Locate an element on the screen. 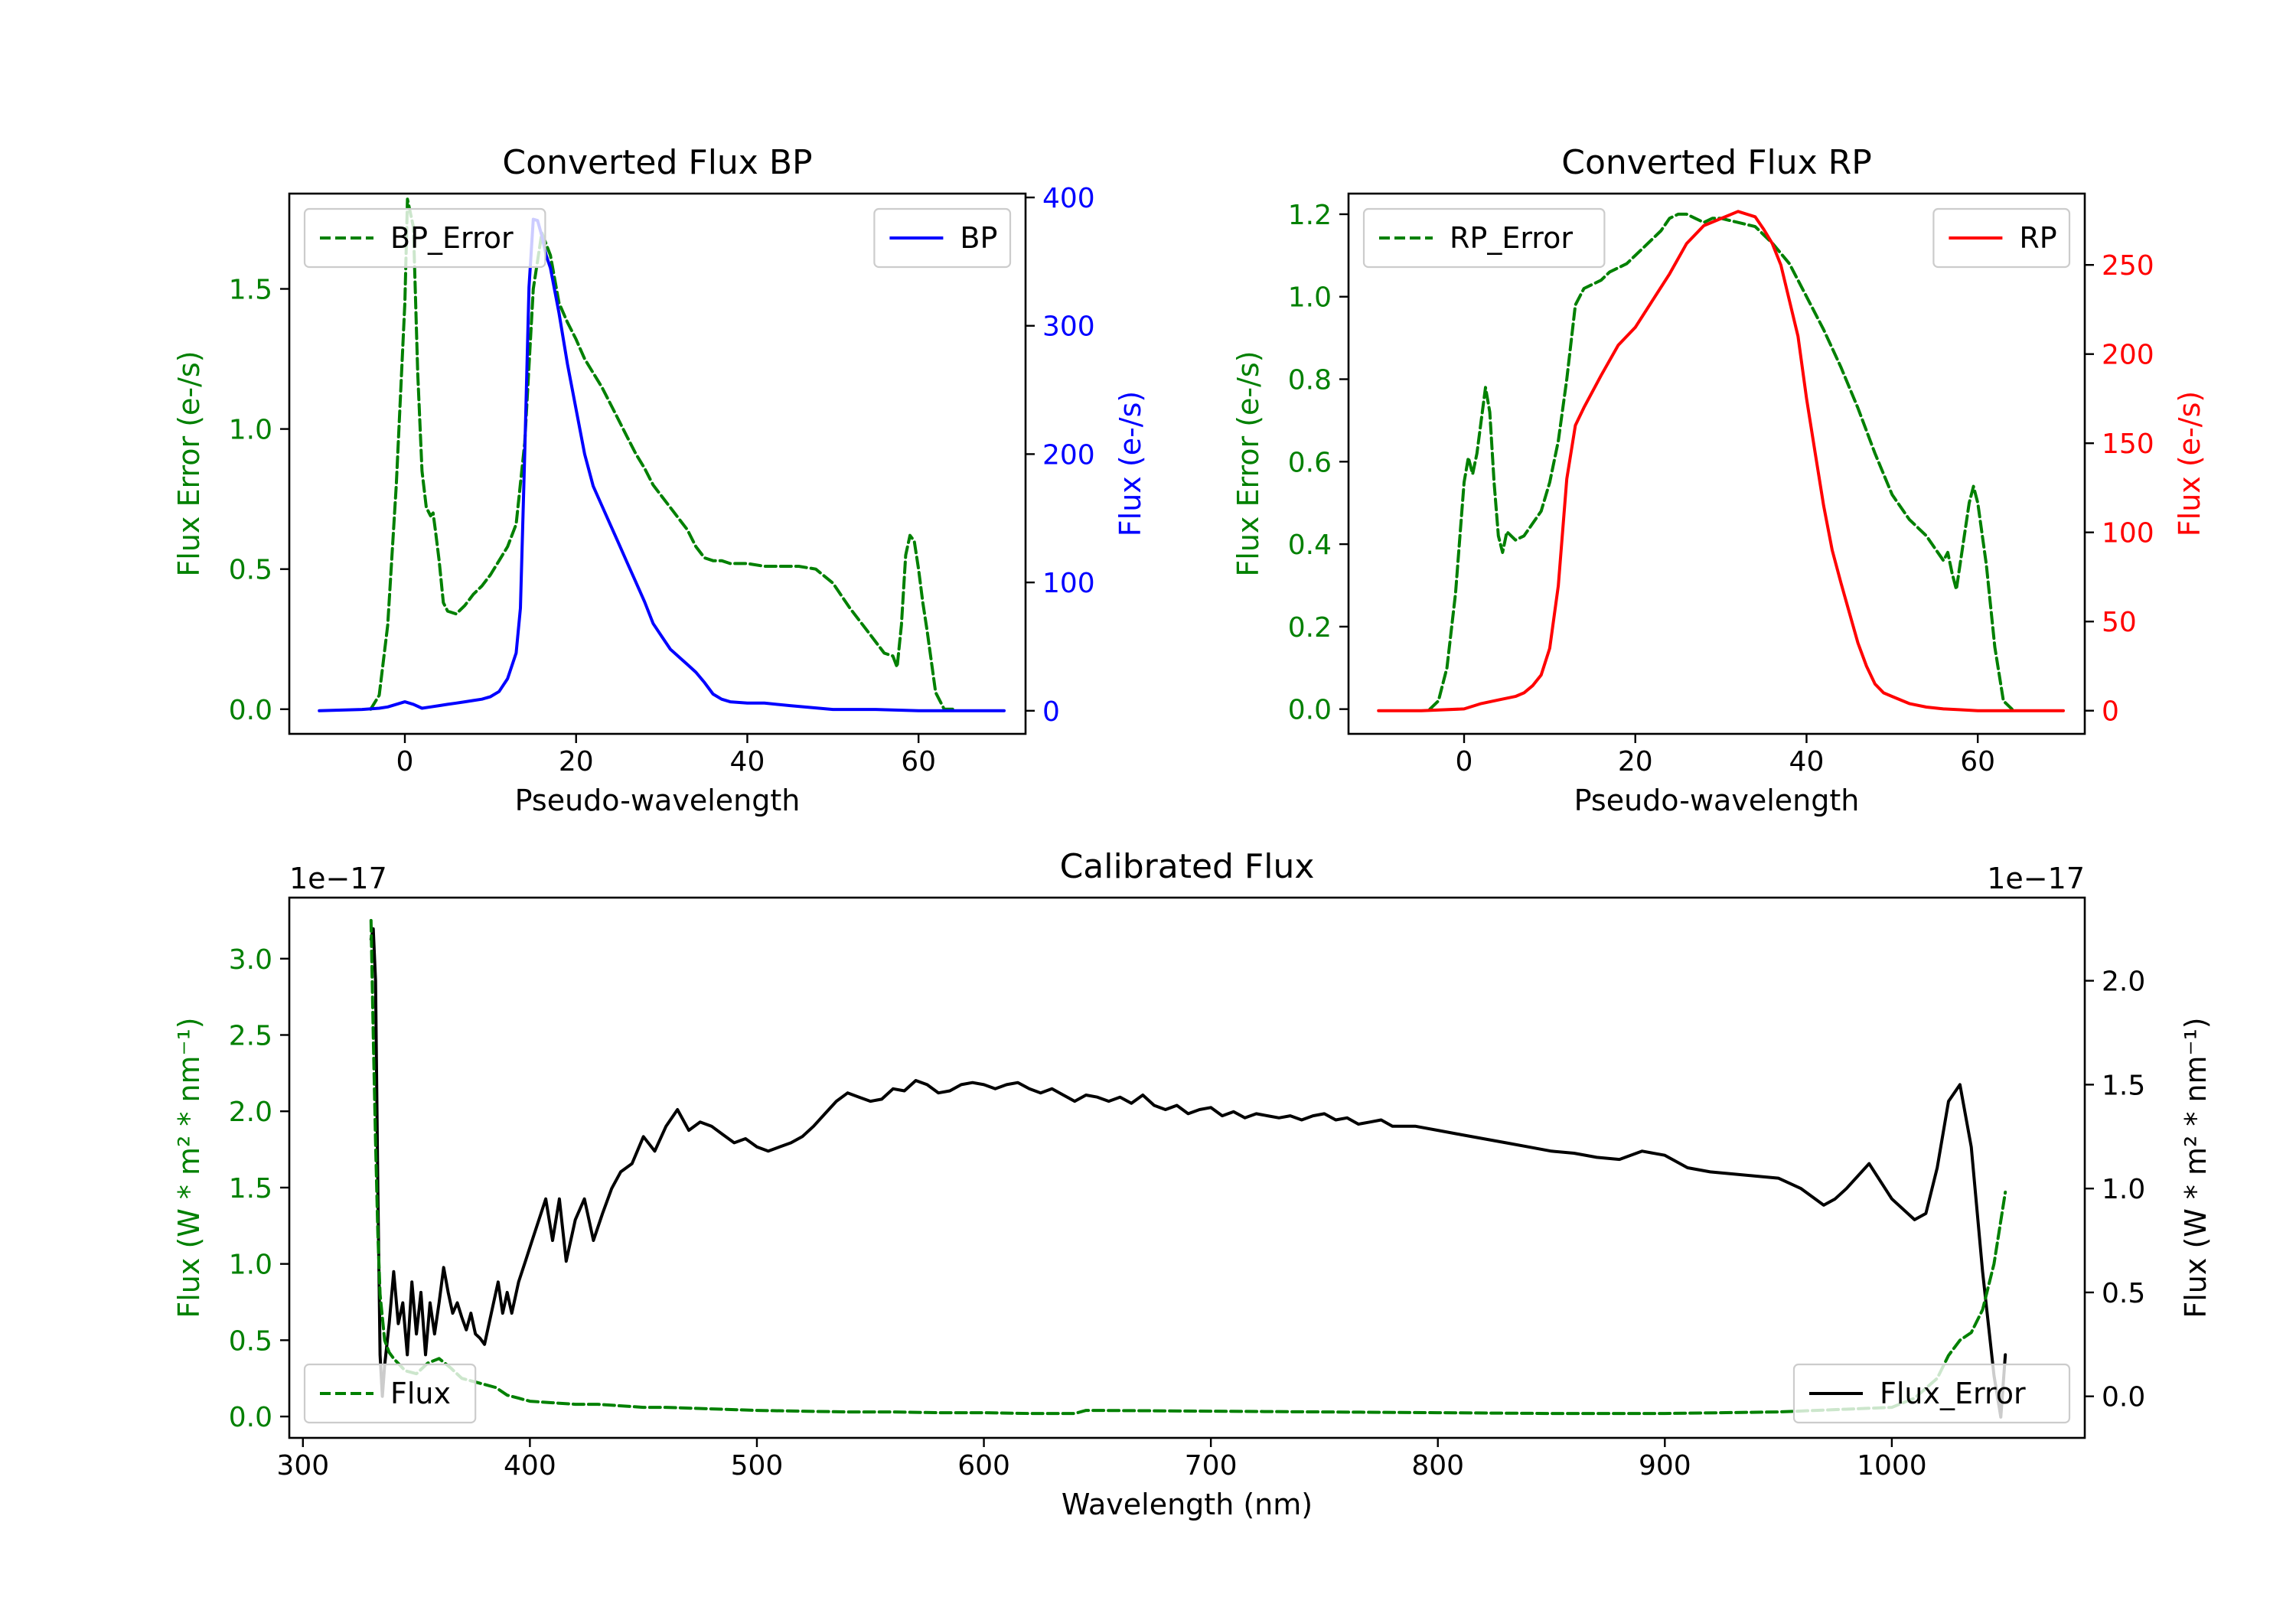  y-left-tick-label: 2.0 is located at coordinates (250, 1112).